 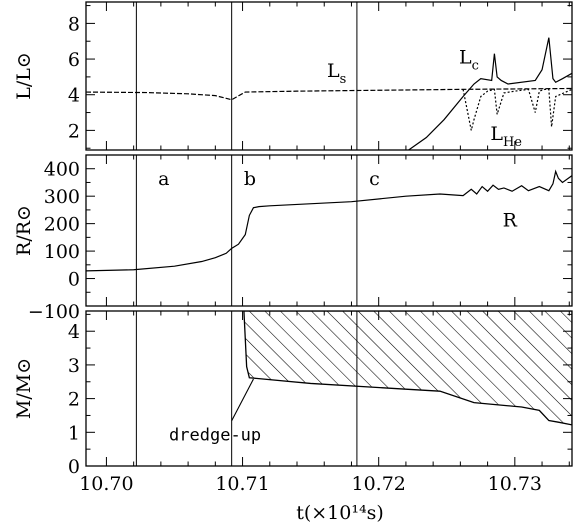 I want to click on x-axis-label: t(×10¹⁴s), so click(x=340, y=513).